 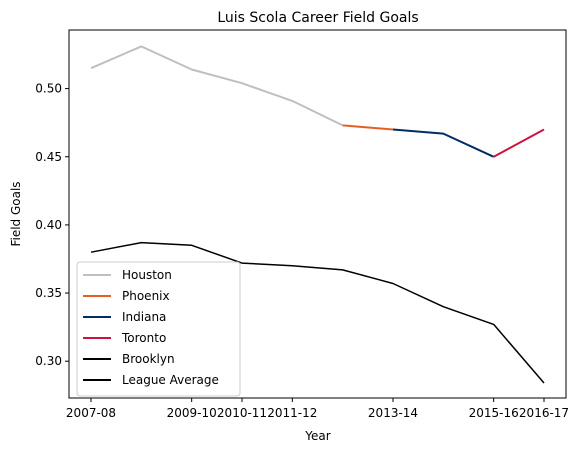 I want to click on x-axis-label: Year, so click(x=317, y=436).